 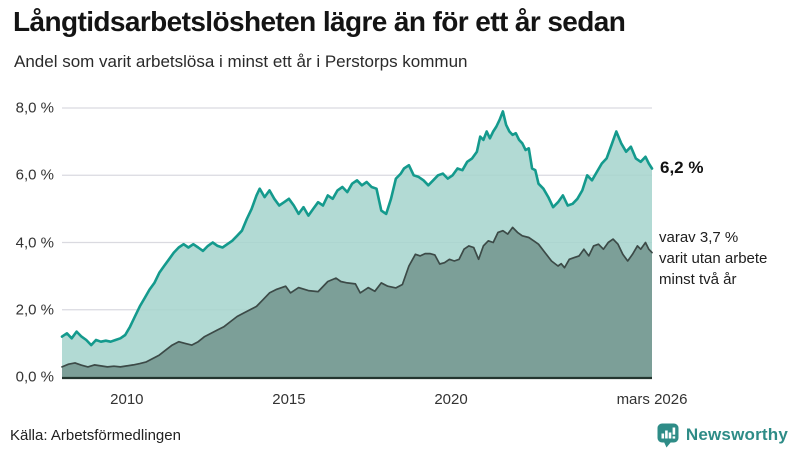 What do you see at coordinates (736, 434) in the screenshot?
I see `brand-name: Newsworthy` at bounding box center [736, 434].